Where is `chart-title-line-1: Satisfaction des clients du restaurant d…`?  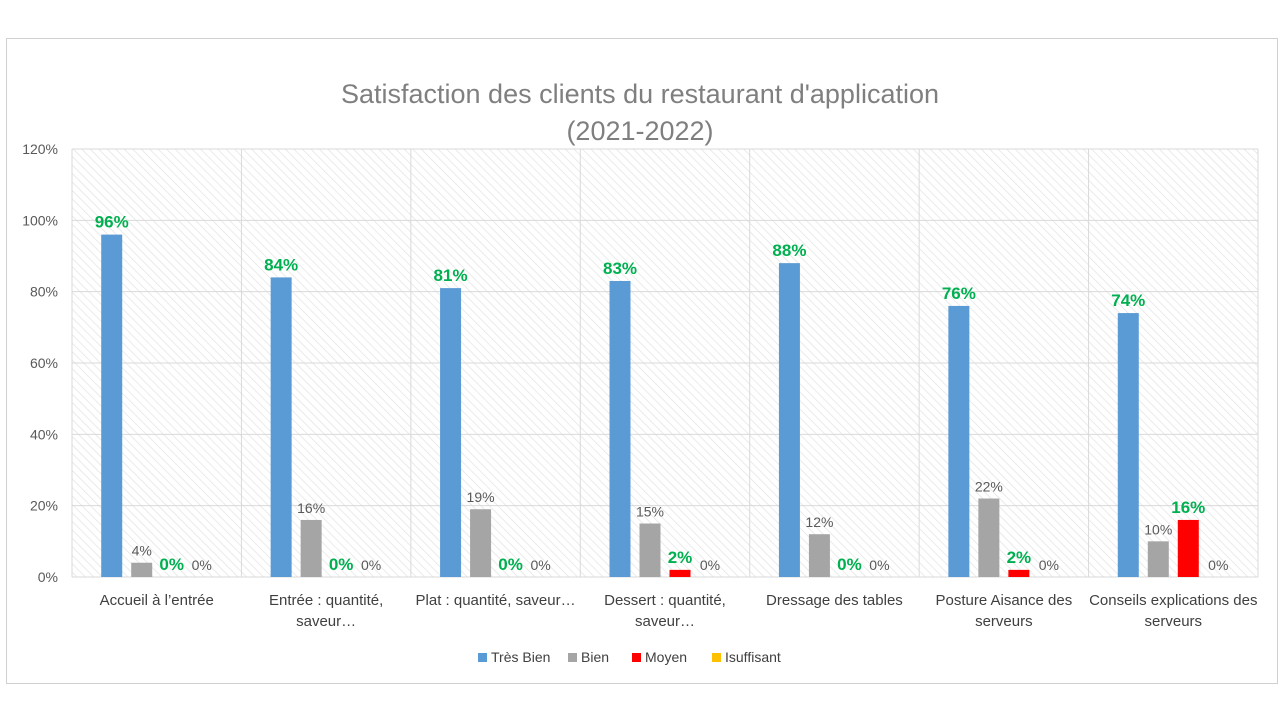 chart-title-line-1: Satisfaction des clients du restaurant d… is located at coordinates (639, 94).